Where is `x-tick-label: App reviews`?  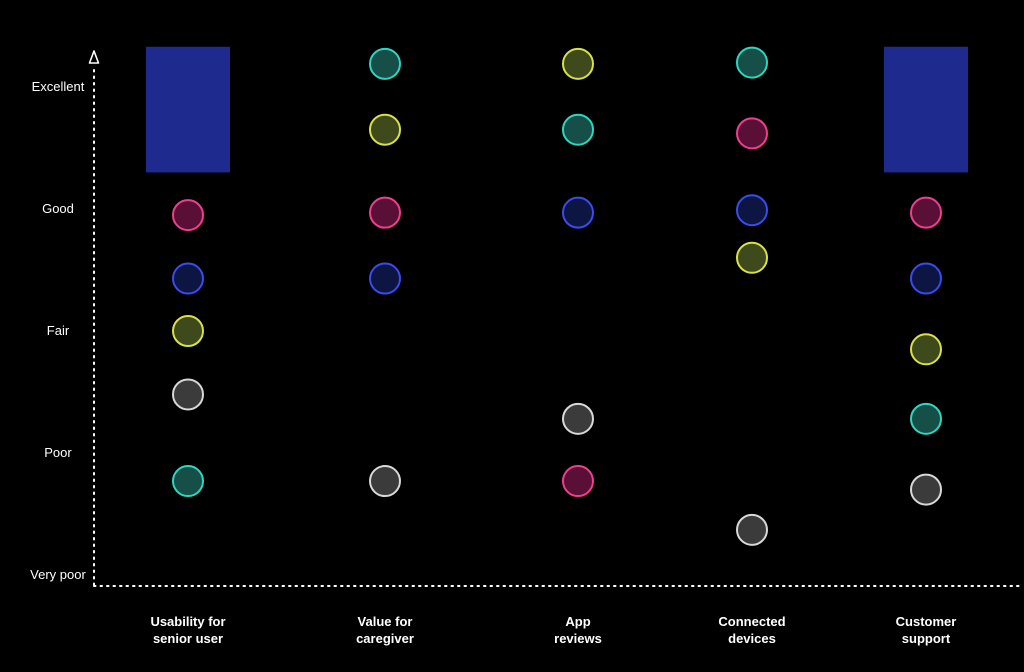 x-tick-label: App reviews is located at coordinates (578, 630).